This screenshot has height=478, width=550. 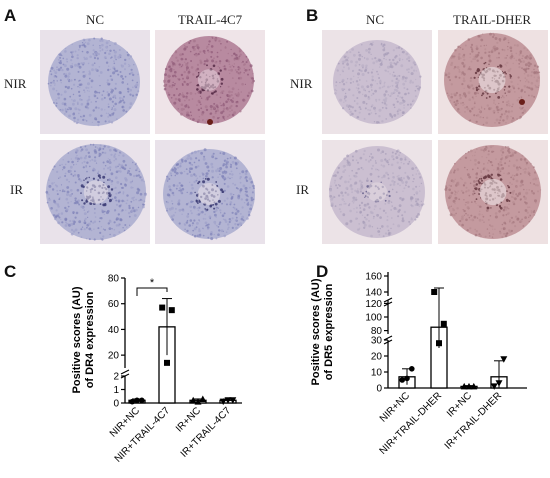 I want to click on micrograph-b-nir-trail, so click(x=493, y=82).